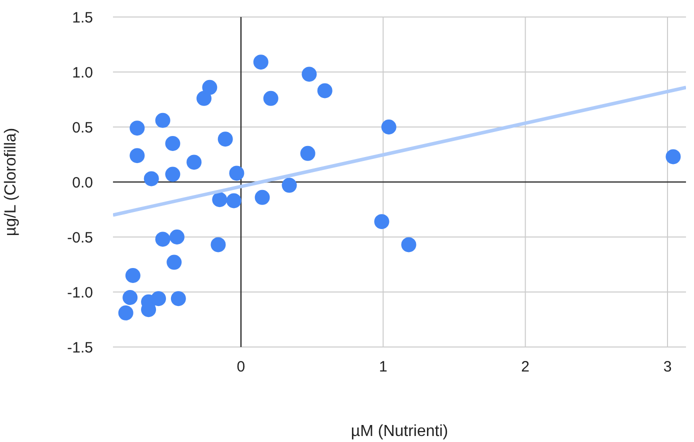 The image size is (694, 442). Describe the element at coordinates (525, 367) in the screenshot. I see `x-tick-label: 2` at that location.